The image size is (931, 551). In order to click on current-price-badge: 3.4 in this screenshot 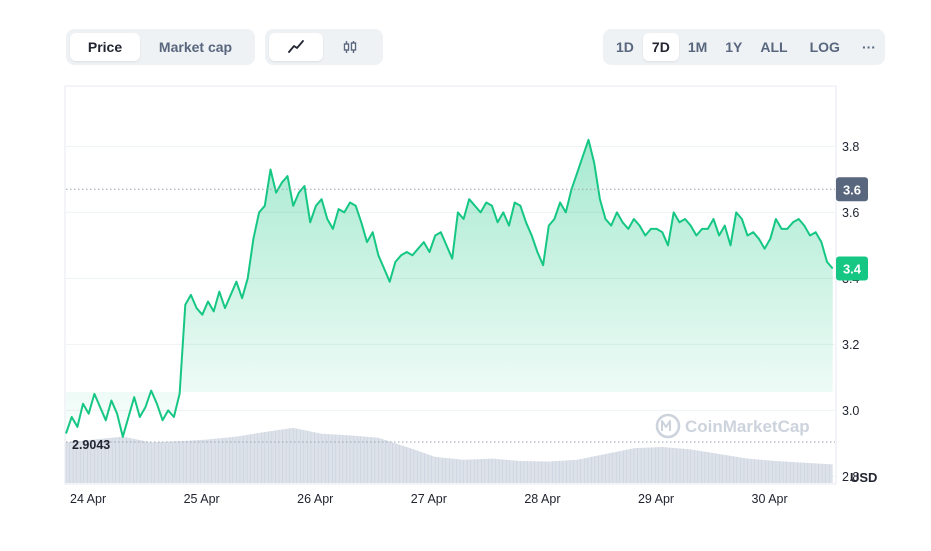, I will do `click(852, 268)`.